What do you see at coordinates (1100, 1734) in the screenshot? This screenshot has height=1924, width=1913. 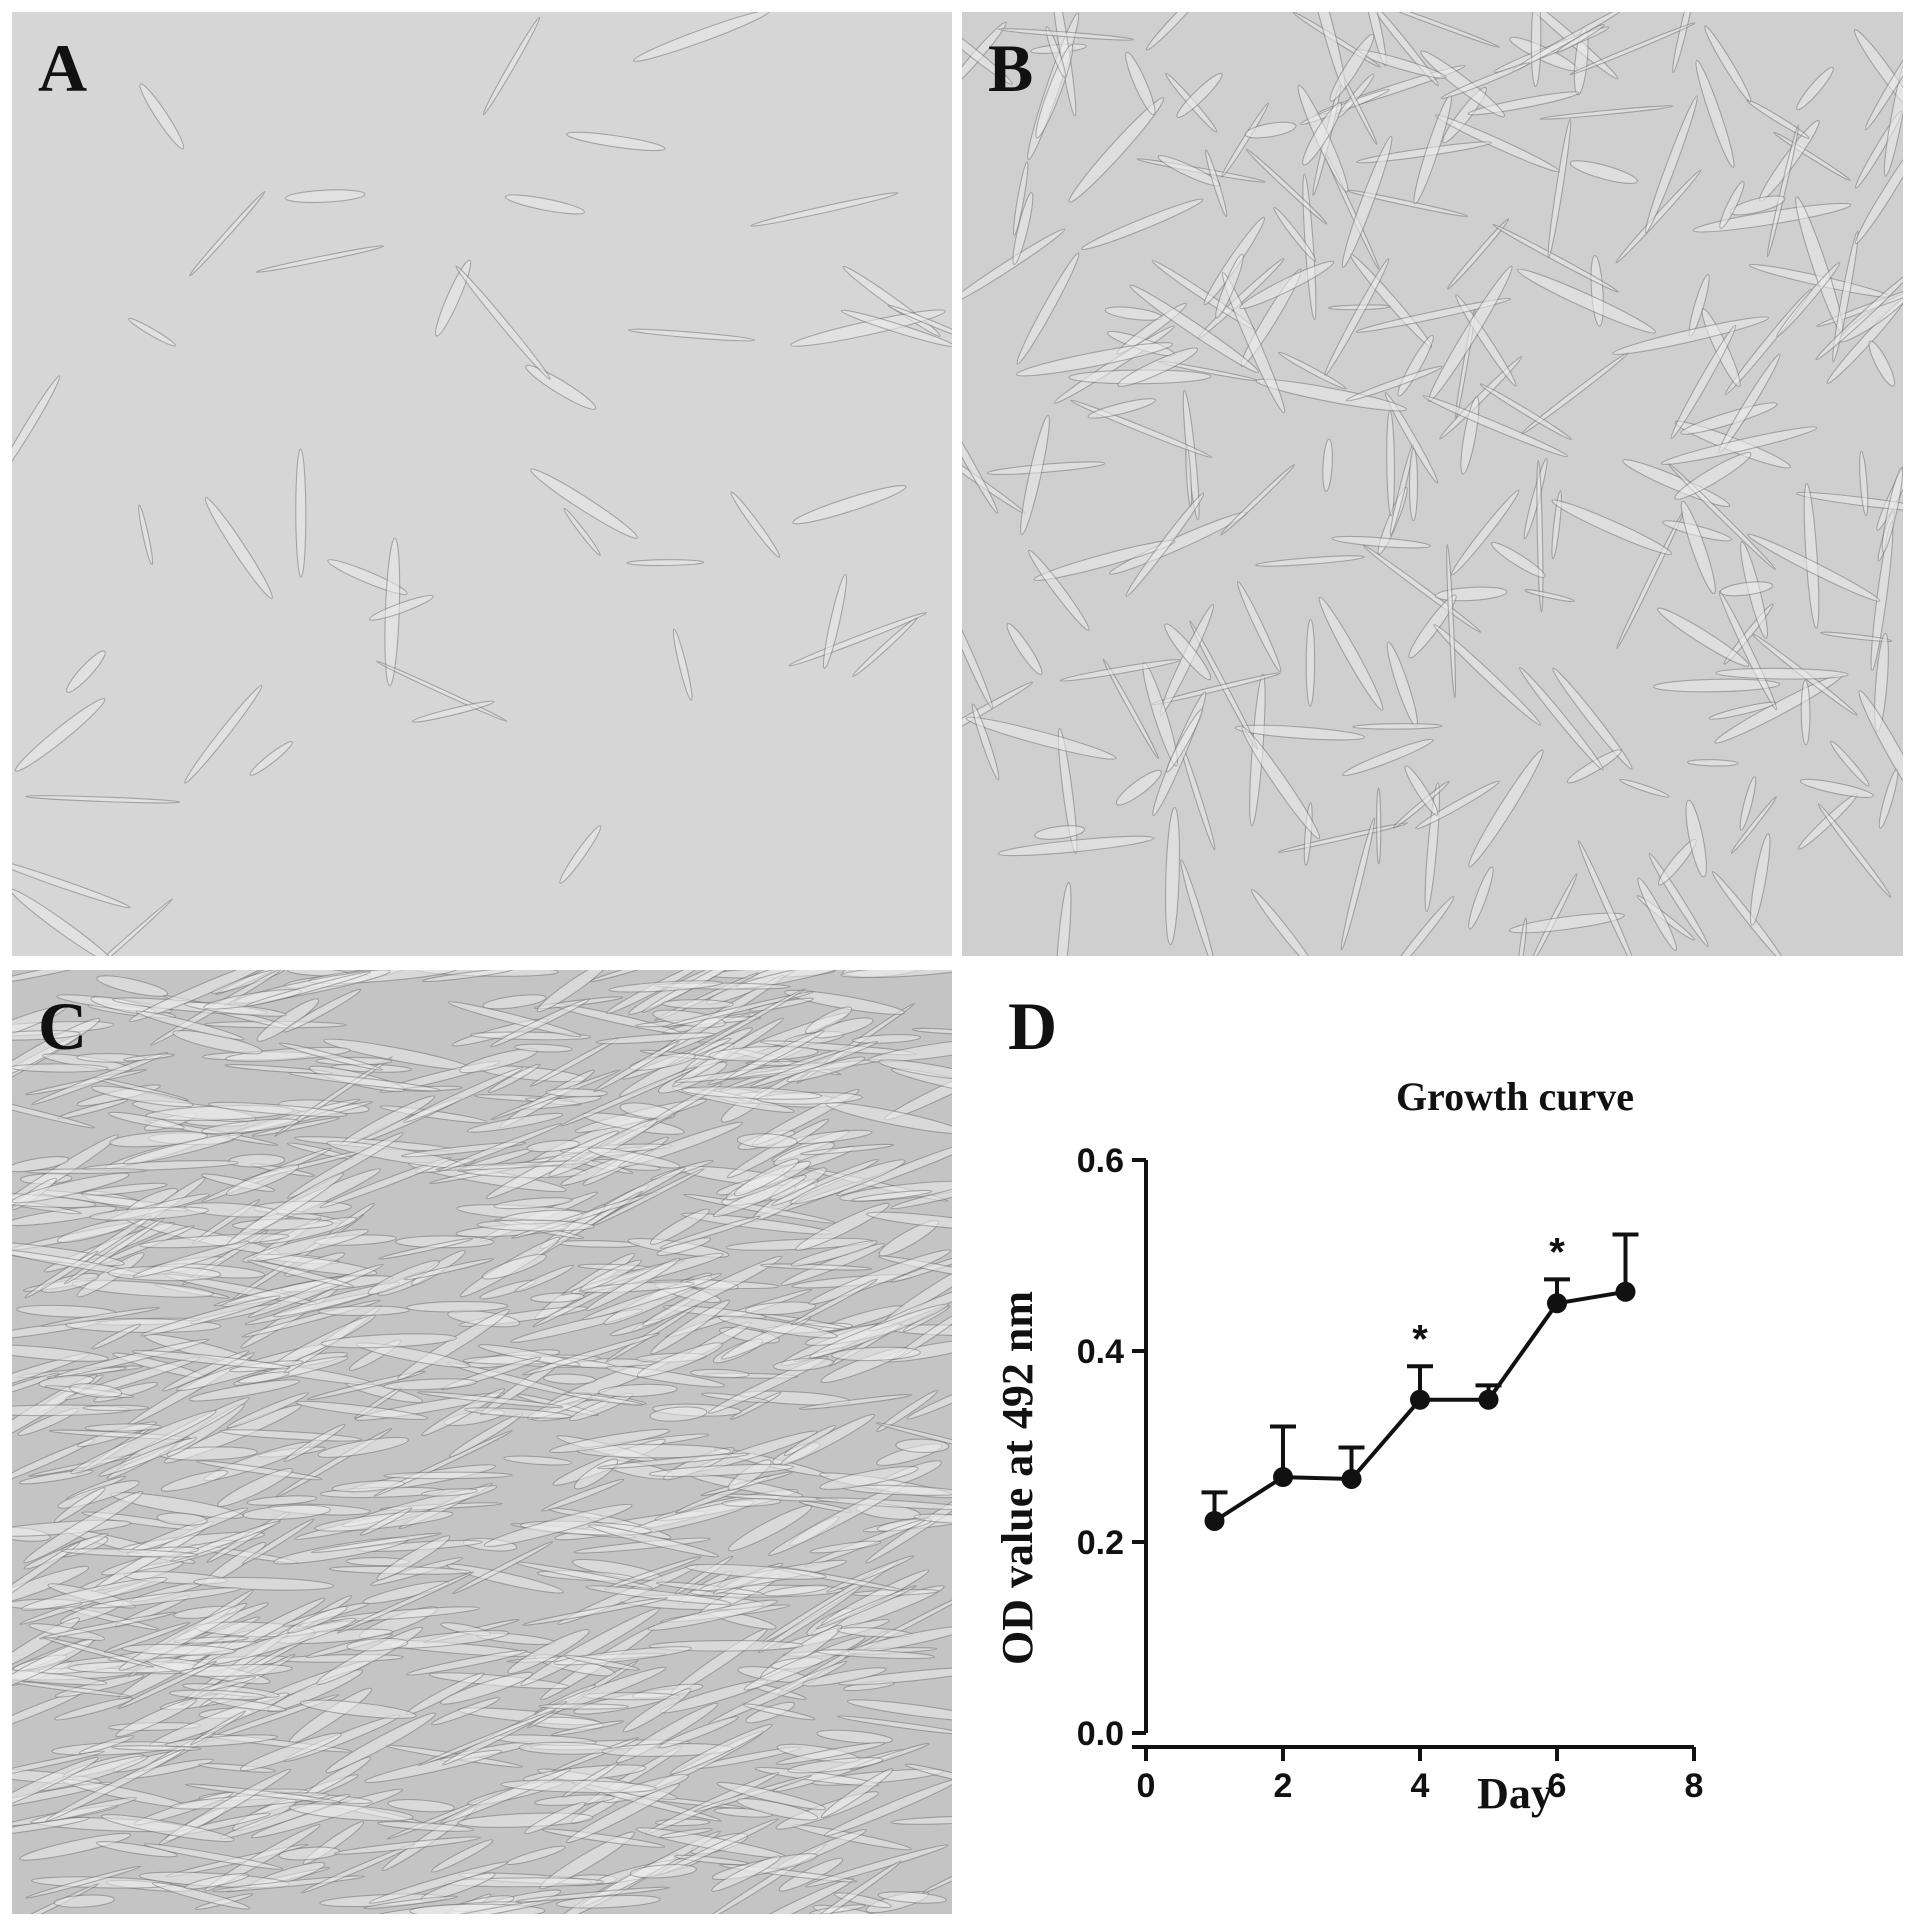 I see `y-tick-label: 0.0` at bounding box center [1100, 1734].